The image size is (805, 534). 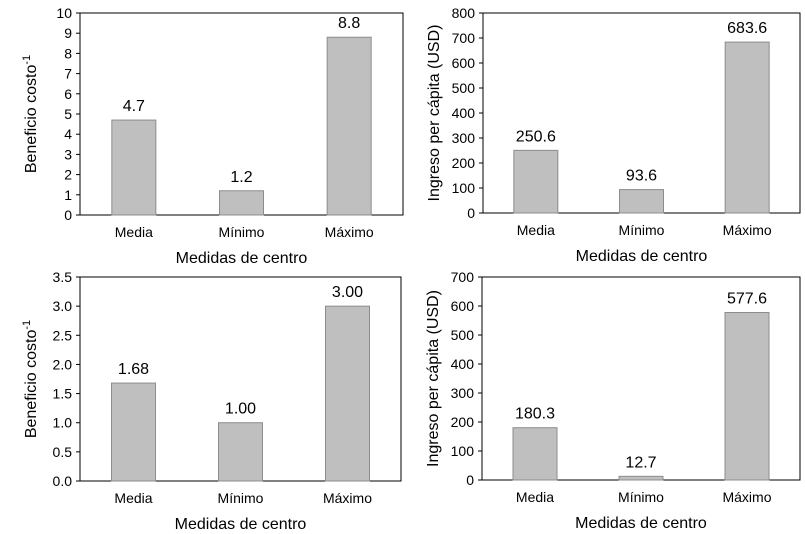 I want to click on data-label: 4.7, so click(x=134, y=106).